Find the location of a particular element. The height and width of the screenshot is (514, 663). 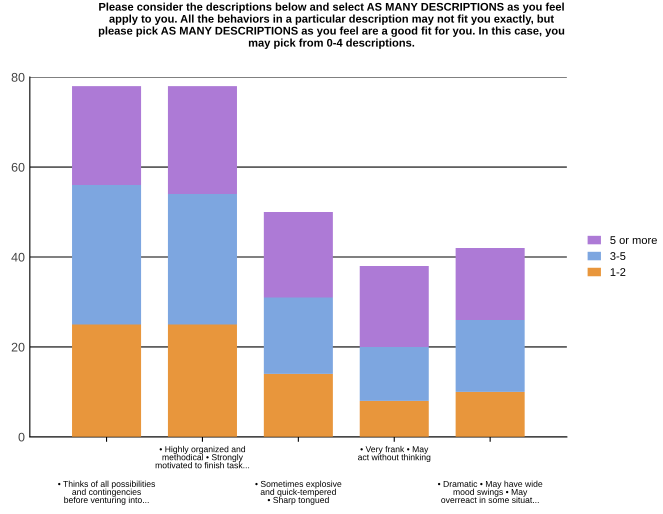

y-tick-label: 20 is located at coordinates (18, 347).